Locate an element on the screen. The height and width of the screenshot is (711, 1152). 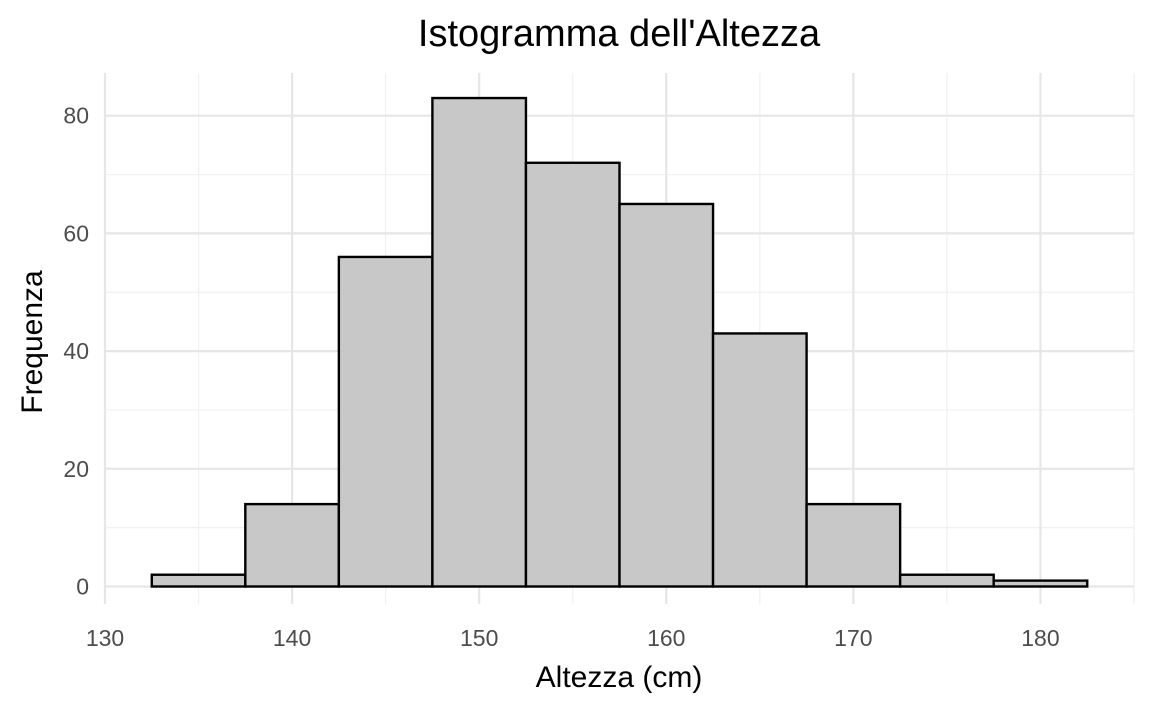
x-tick-label: 140 is located at coordinates (292, 638).